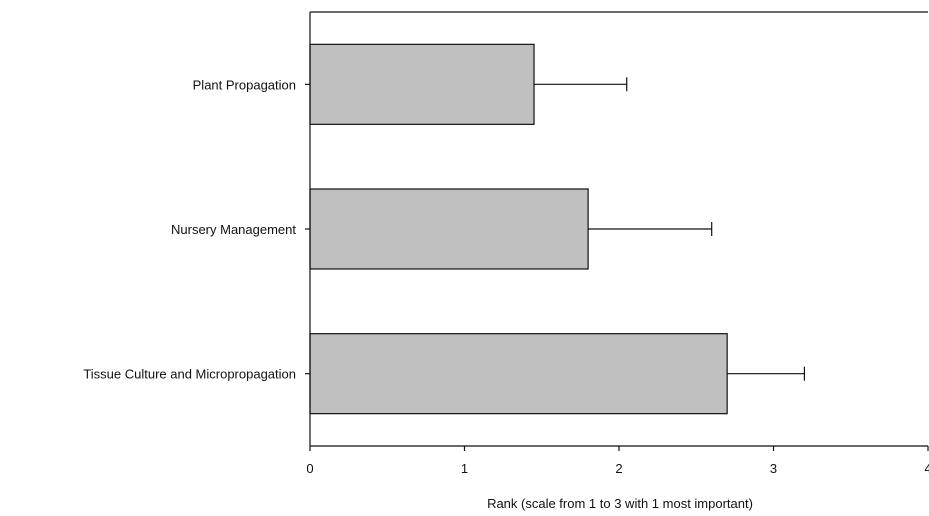 This screenshot has height=516, width=929. I want to click on category-label: Tissue Culture and Micropropagation, so click(189, 374).